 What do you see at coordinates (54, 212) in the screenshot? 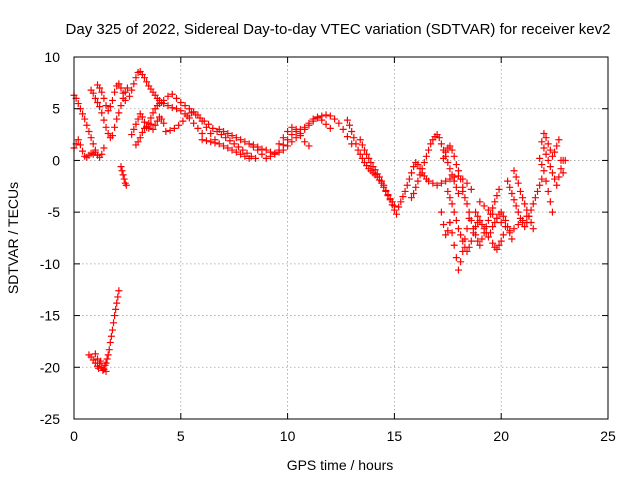
I see `y-tick-label: -5` at bounding box center [54, 212].